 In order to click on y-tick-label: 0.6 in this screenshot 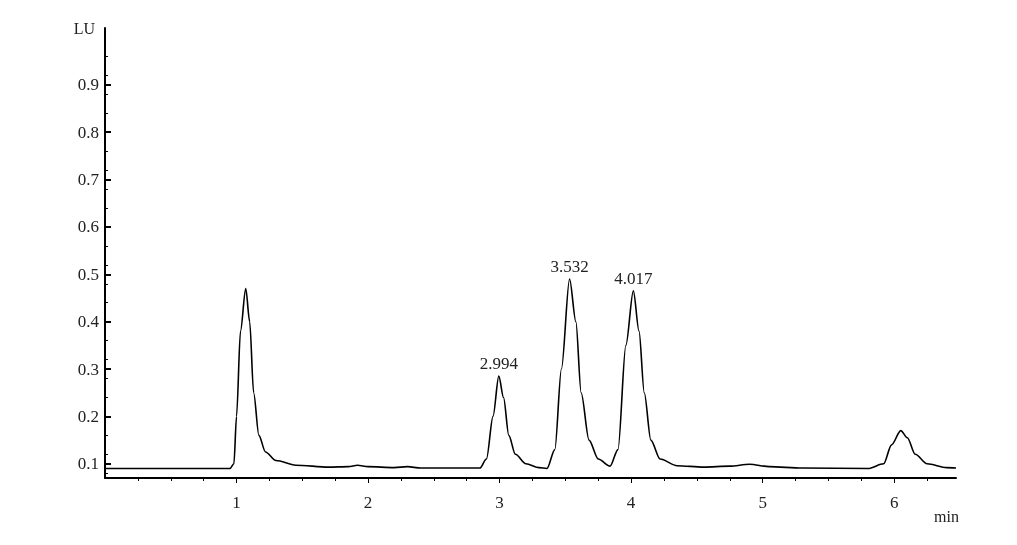, I will do `click(88, 227)`.